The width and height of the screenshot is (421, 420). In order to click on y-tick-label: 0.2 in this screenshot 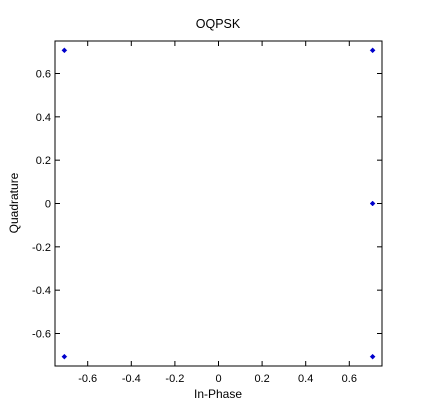, I will do `click(43, 161)`.